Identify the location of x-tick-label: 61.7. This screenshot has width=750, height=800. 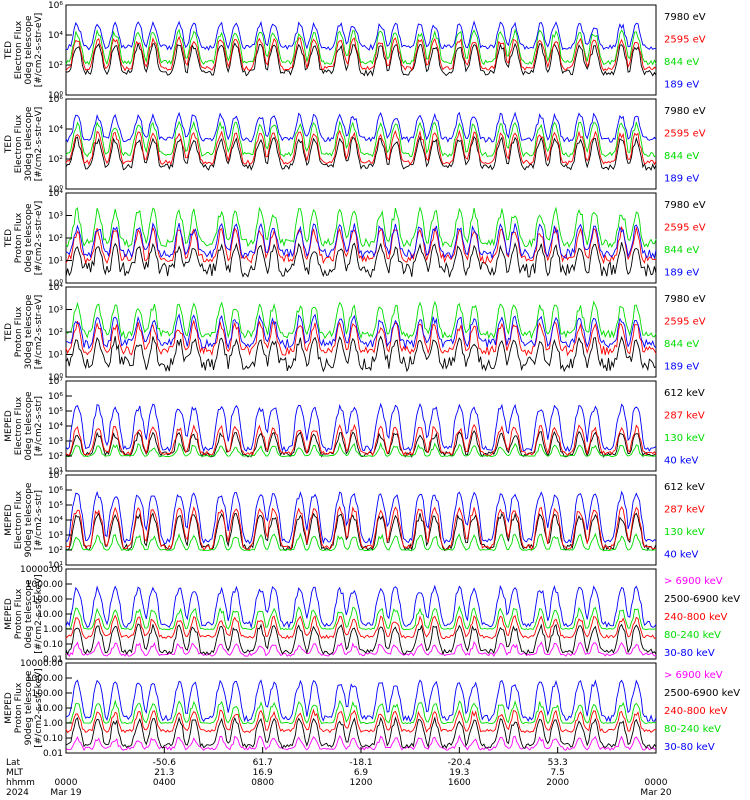
(263, 763).